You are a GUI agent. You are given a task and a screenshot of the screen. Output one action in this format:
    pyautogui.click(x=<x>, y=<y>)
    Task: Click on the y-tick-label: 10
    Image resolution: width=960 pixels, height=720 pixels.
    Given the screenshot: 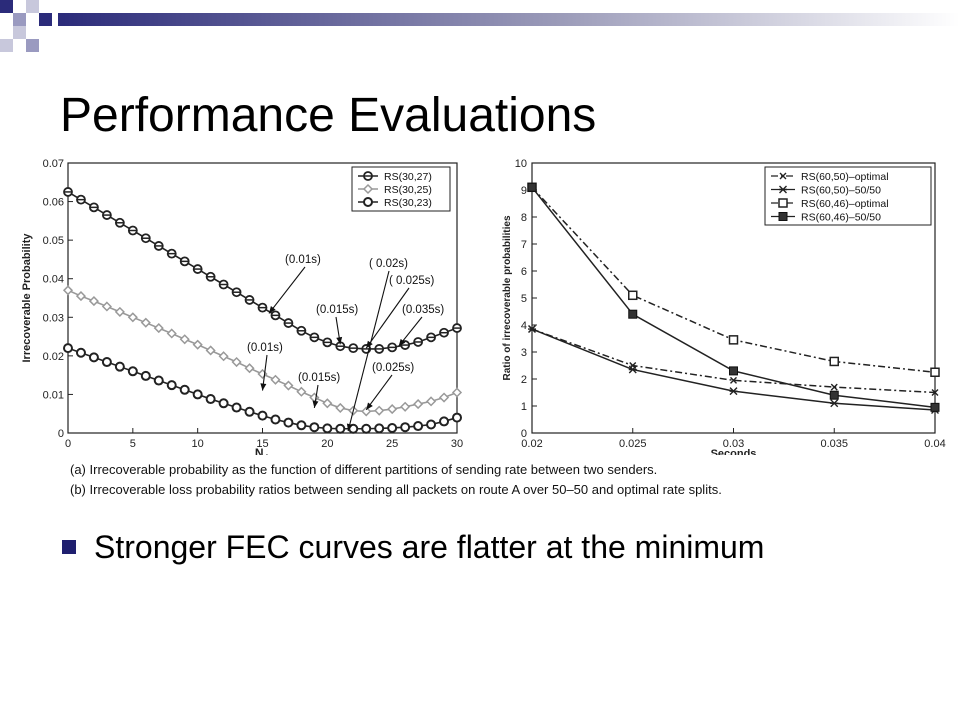 What is the action you would take?
    pyautogui.click(x=521, y=164)
    